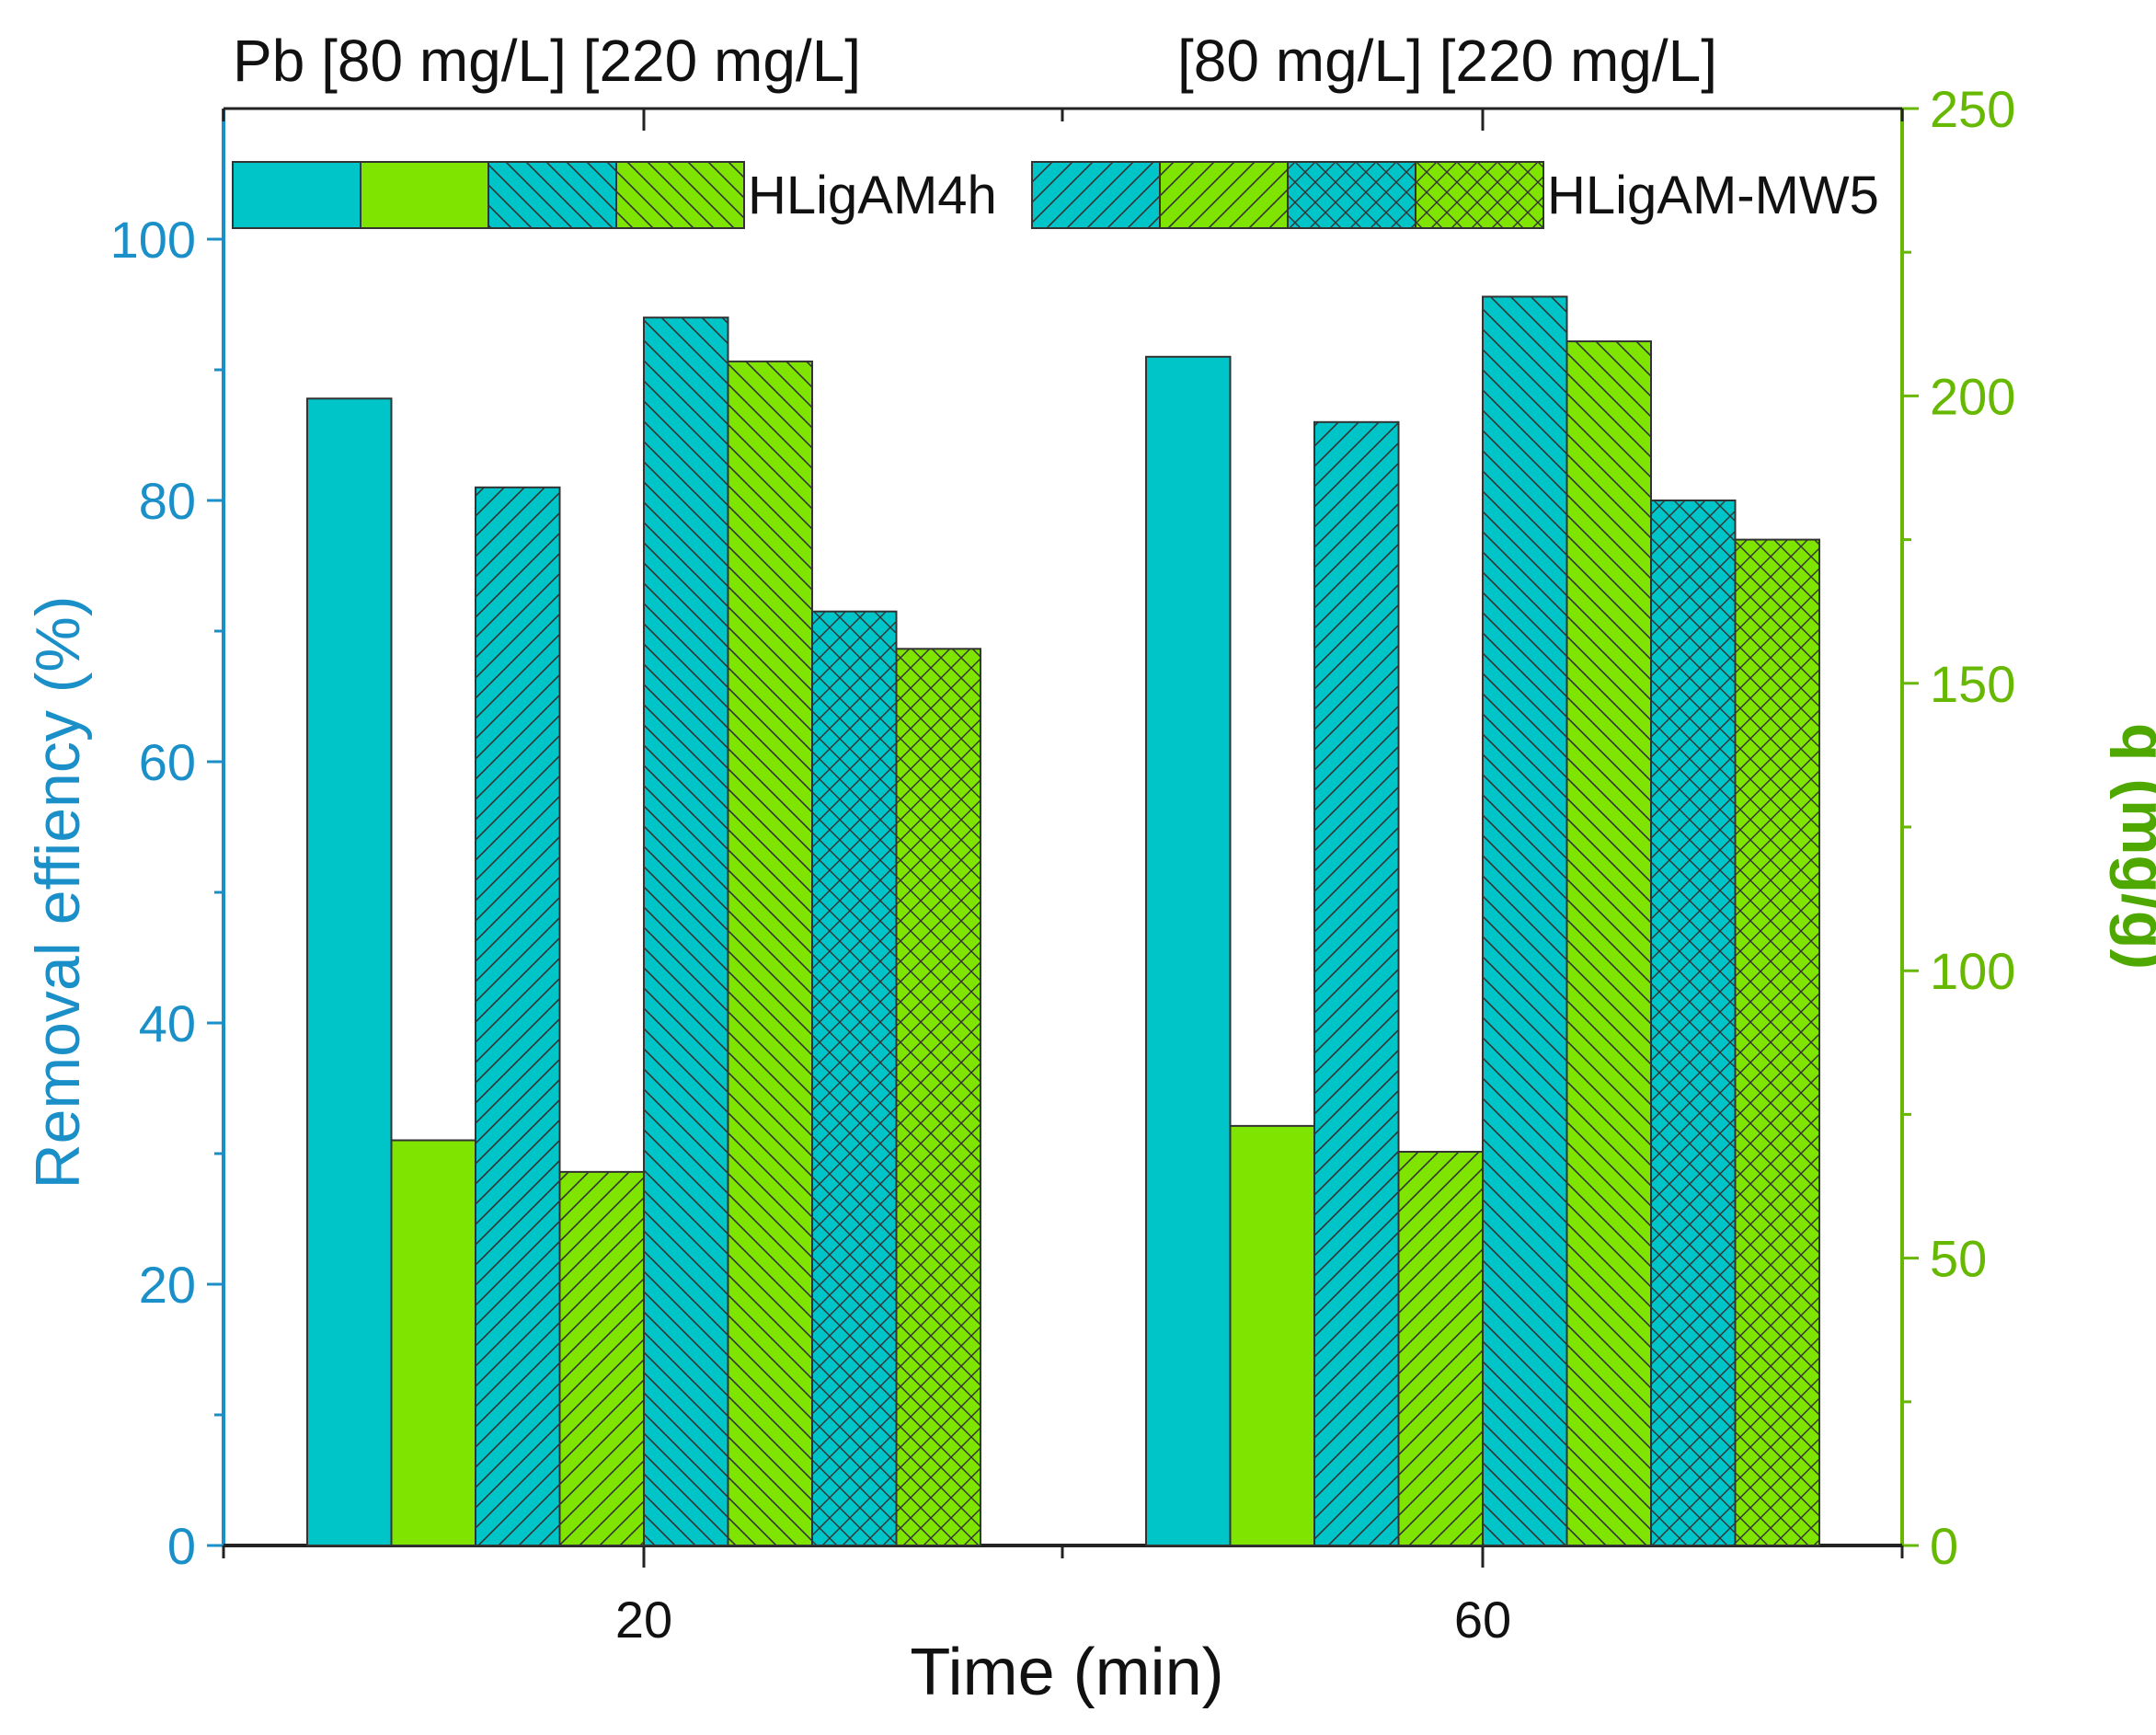 The image size is (2156, 1735). What do you see at coordinates (873, 195) in the screenshot?
I see `legend-label: HLigAM4h` at bounding box center [873, 195].